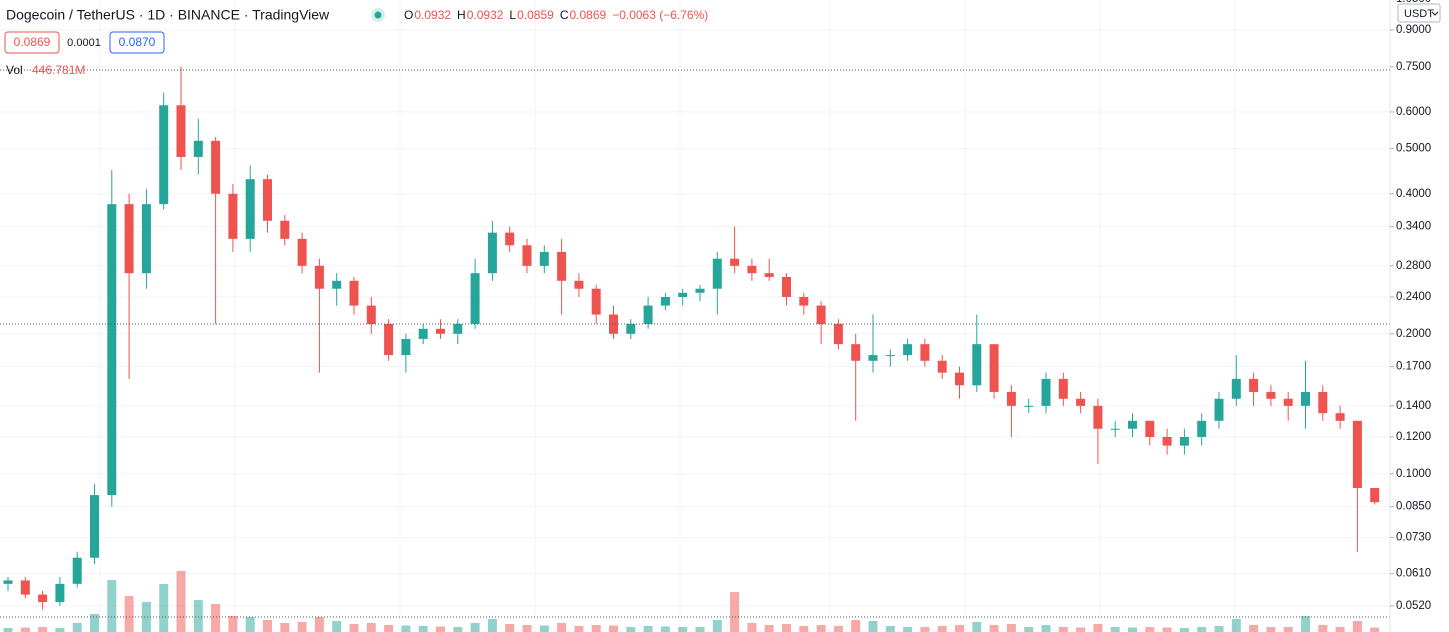 The image size is (1449, 632). I want to click on y-tick-label: 0.6000, so click(1413, 112).